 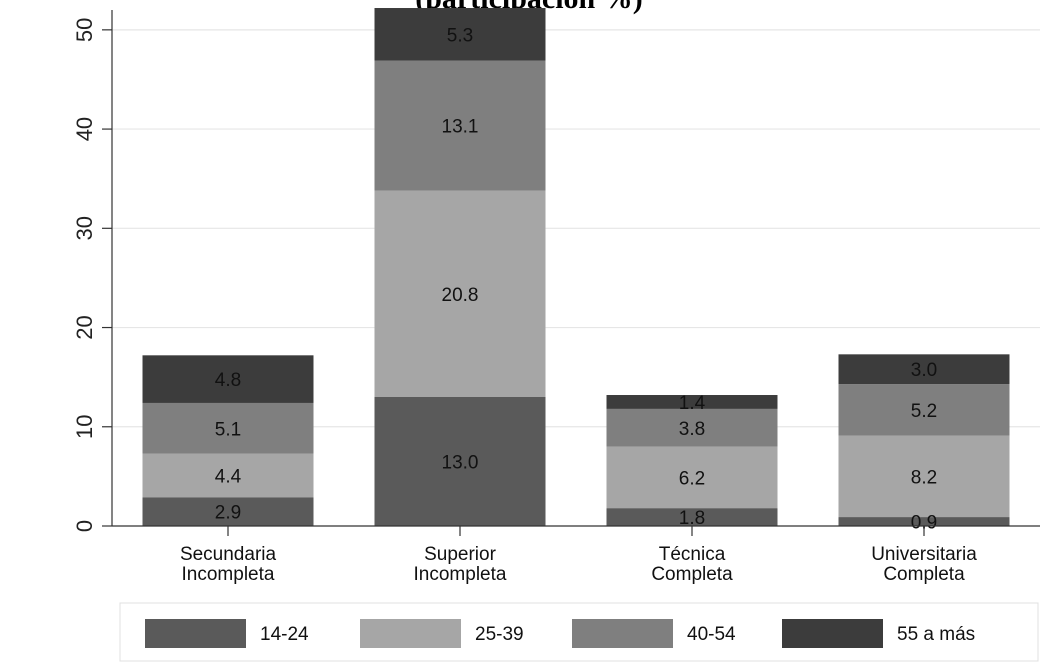 I want to click on legend: 14-24 25-39 40-54 55 a más, so click(x=579, y=632).